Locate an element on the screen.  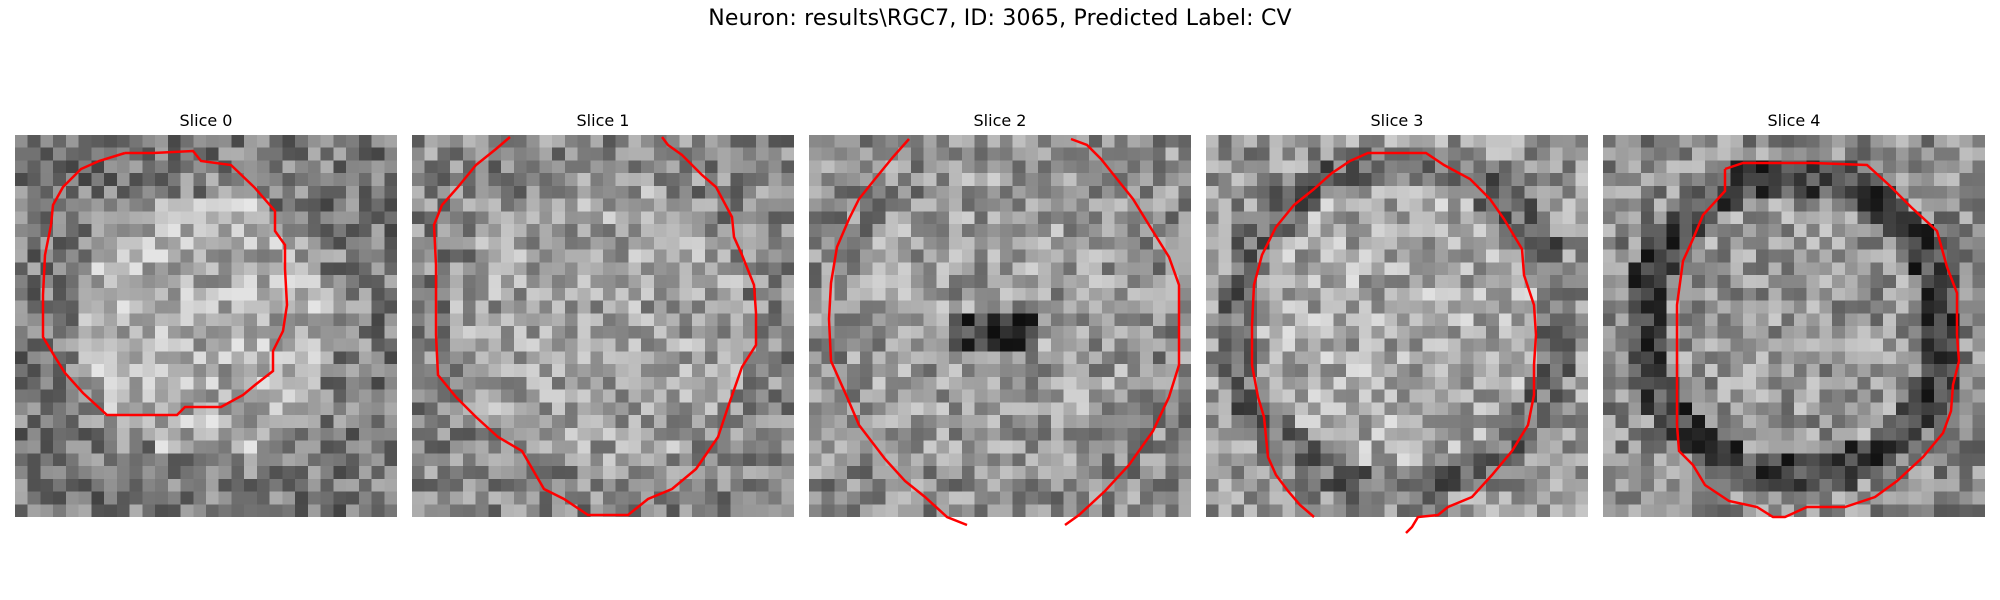
slice-title: Slice 0 is located at coordinates (206, 121).